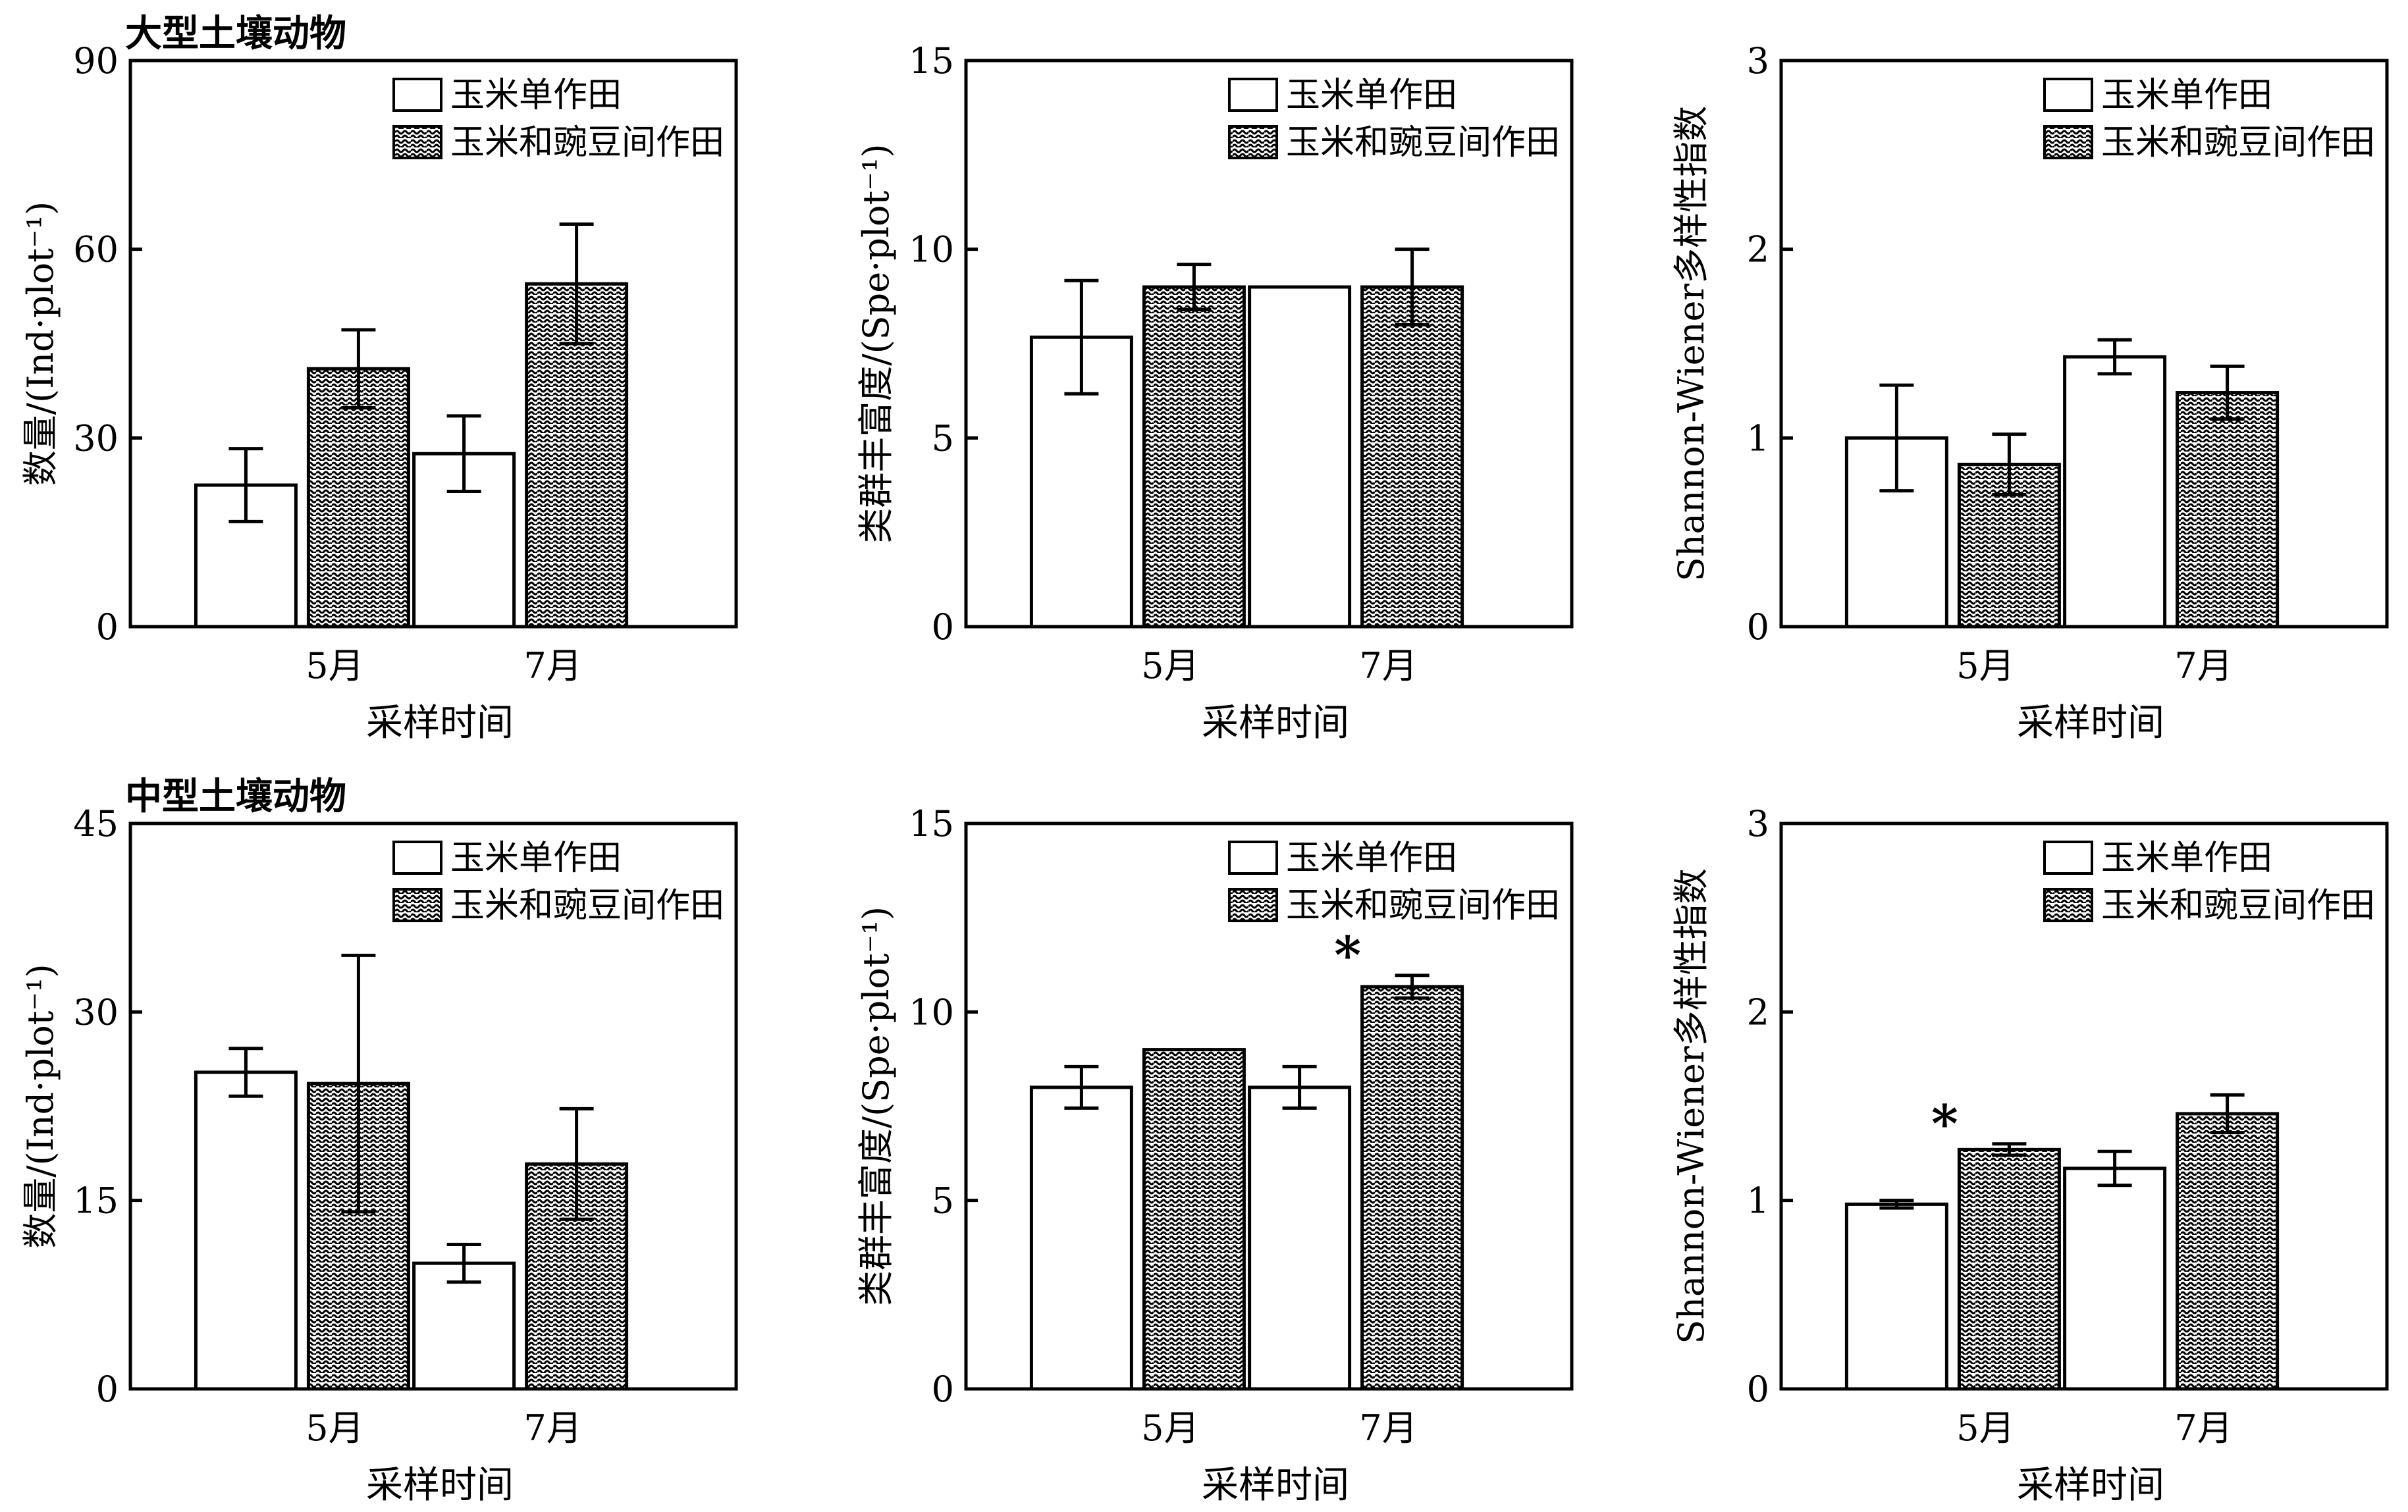 Image resolution: width=2408 pixels, height=1512 pixels. What do you see at coordinates (235, 797) in the screenshot?
I see `group-title: 中型土壤动物` at bounding box center [235, 797].